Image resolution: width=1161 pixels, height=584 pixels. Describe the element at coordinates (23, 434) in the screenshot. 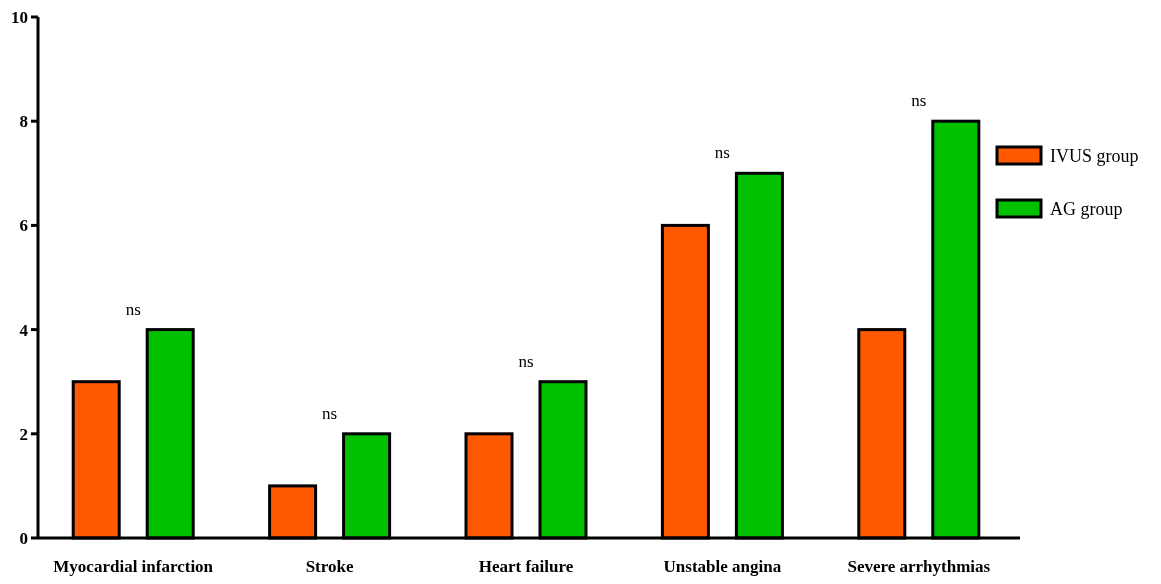

I see `y-tick-label: 2` at that location.